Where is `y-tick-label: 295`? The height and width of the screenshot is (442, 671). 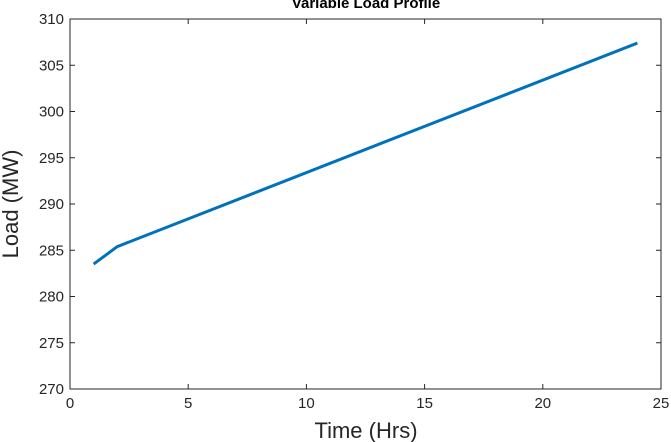
y-tick-label: 295 is located at coordinates (51, 158).